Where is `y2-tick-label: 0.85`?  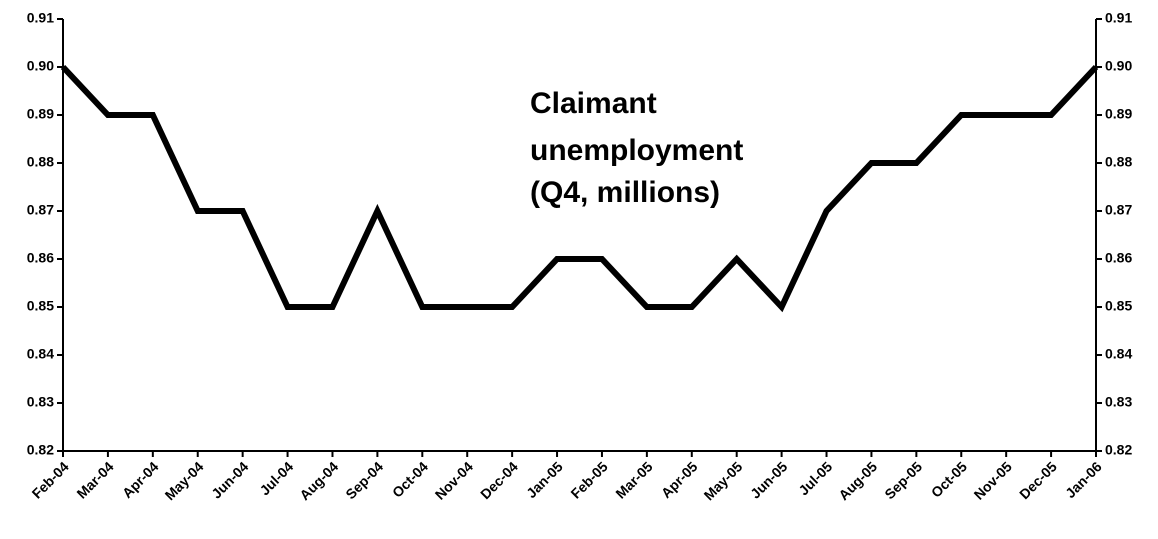
y2-tick-label: 0.85 is located at coordinates (1118, 306).